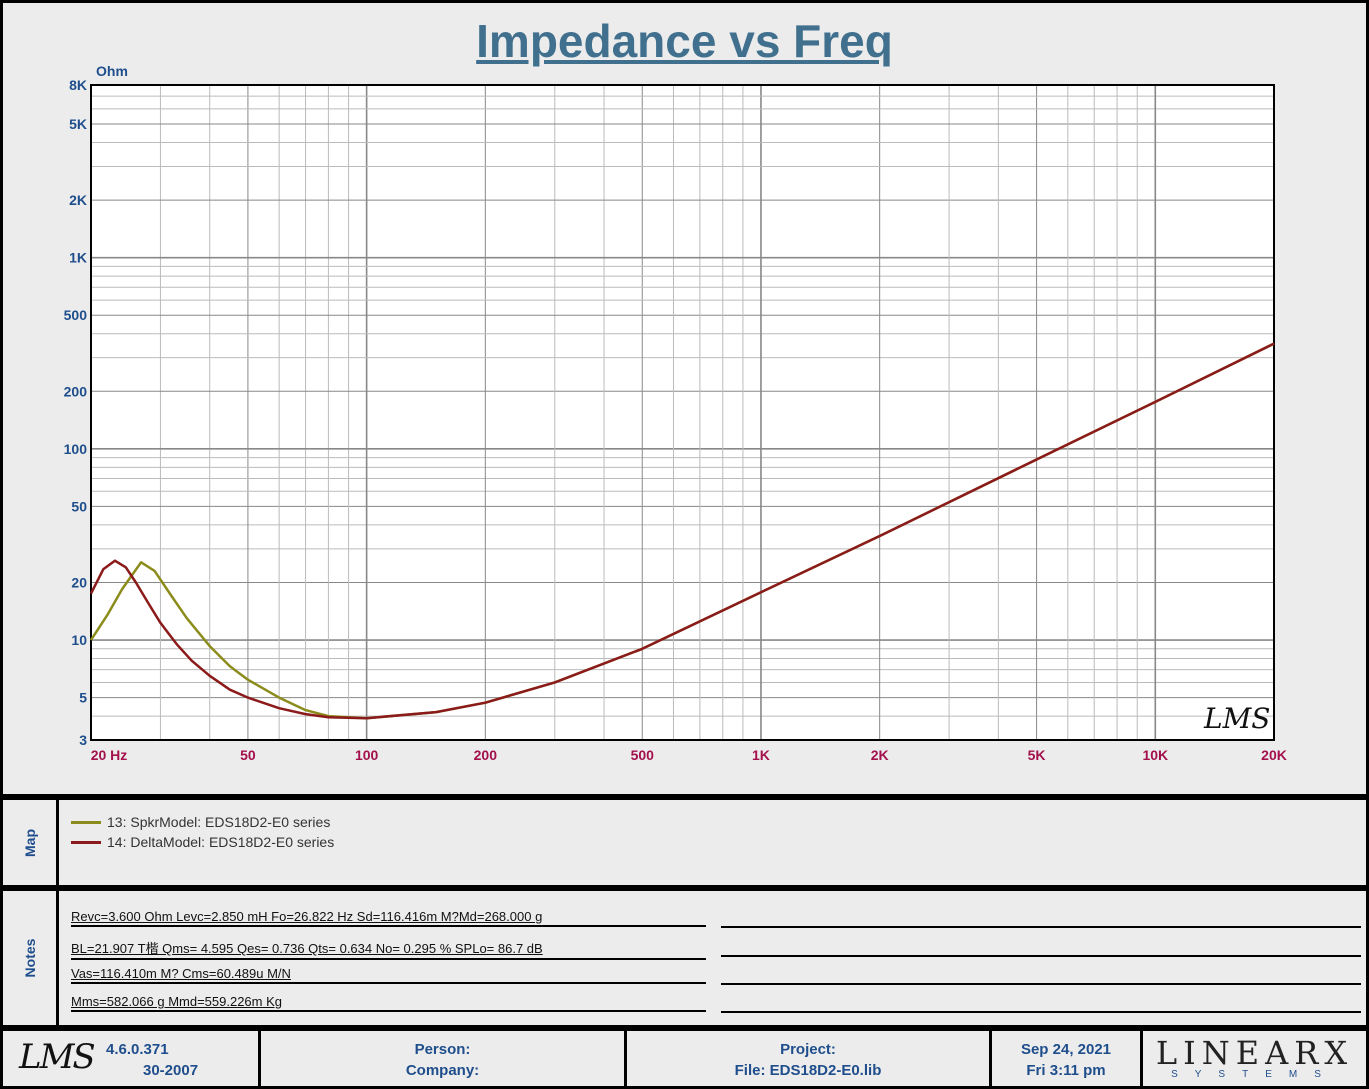 Image resolution: width=1369 pixels, height=1089 pixels. Describe the element at coordinates (79, 582) in the screenshot. I see `y-tick-label: 20` at that location.